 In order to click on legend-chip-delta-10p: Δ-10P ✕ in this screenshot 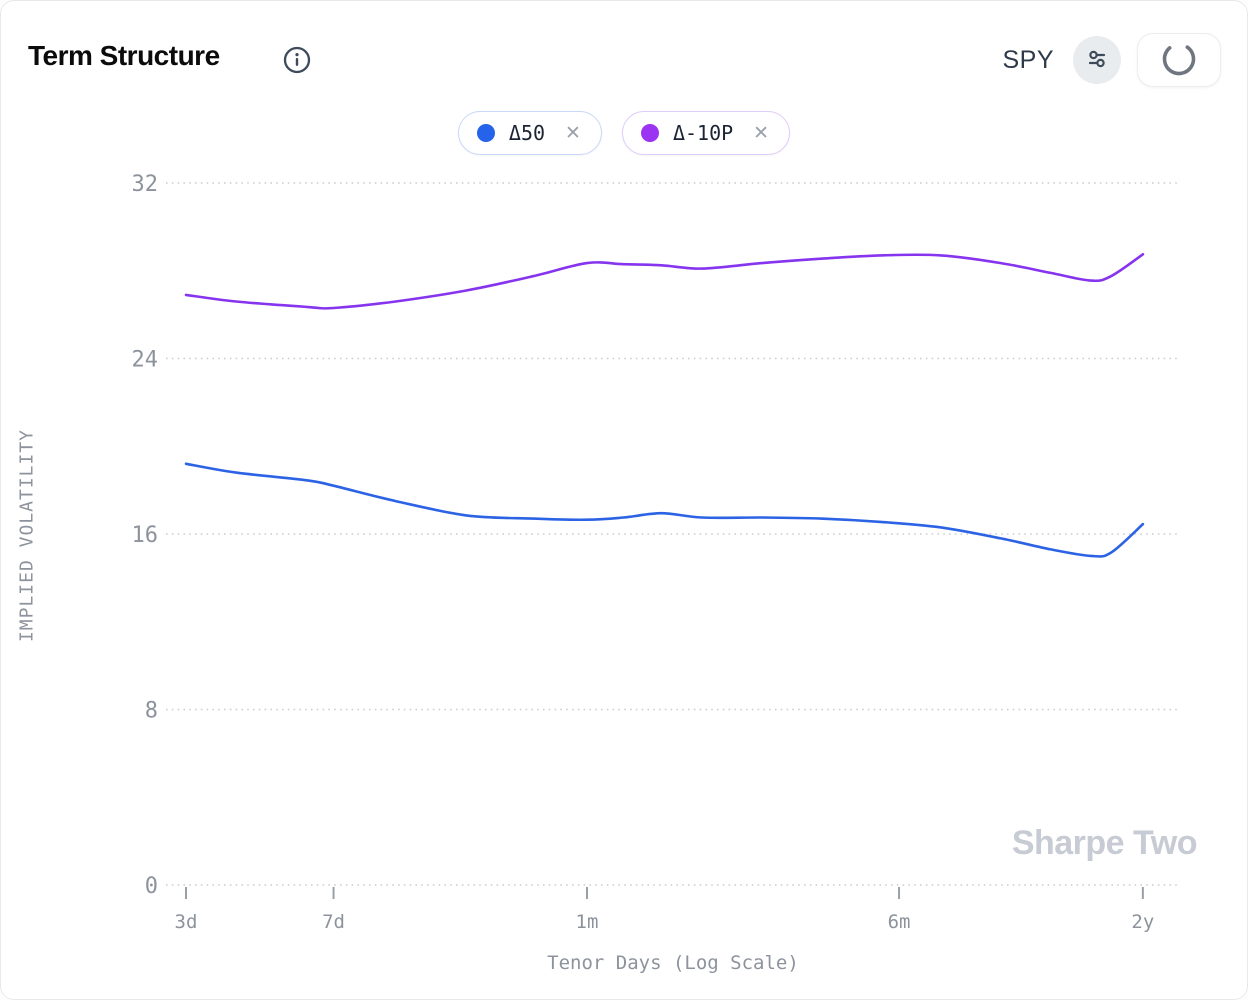, I will do `click(706, 133)`.